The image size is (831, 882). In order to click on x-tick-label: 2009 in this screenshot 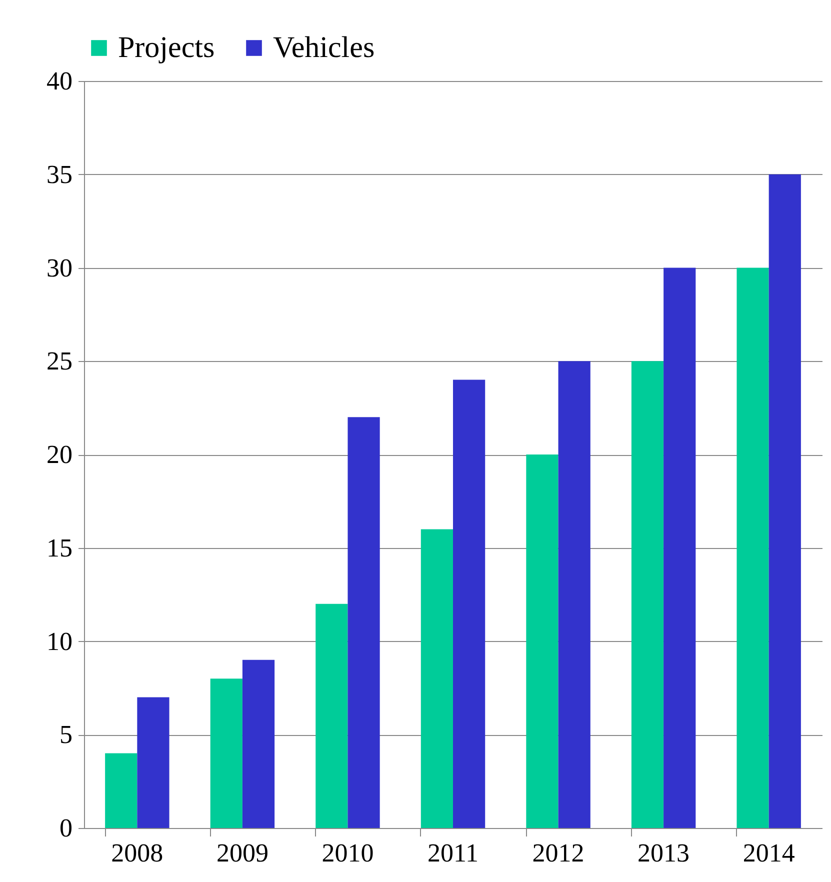, I will do `click(242, 853)`.